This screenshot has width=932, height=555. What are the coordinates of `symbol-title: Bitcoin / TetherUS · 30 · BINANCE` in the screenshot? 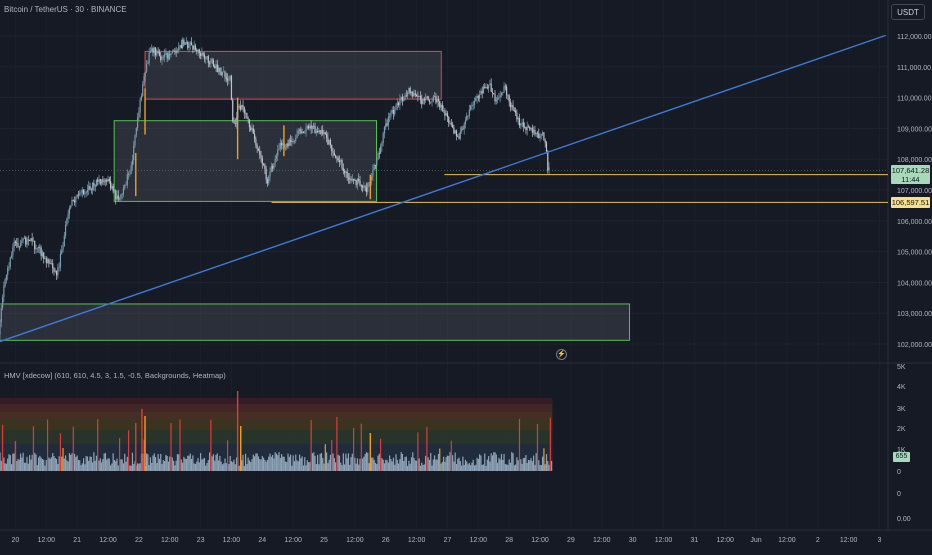 It's located at (65, 9).